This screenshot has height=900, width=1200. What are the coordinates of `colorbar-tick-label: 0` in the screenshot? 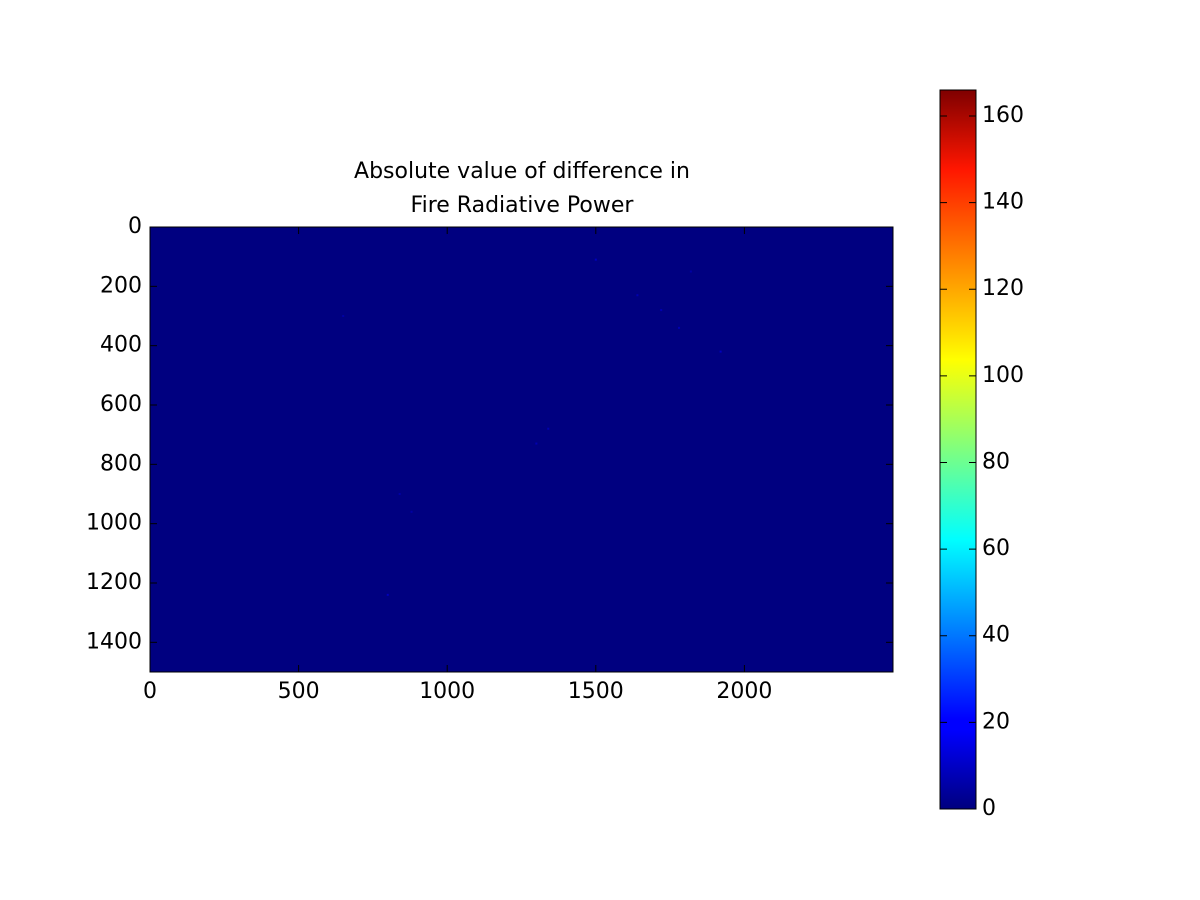 It's located at (989, 808).